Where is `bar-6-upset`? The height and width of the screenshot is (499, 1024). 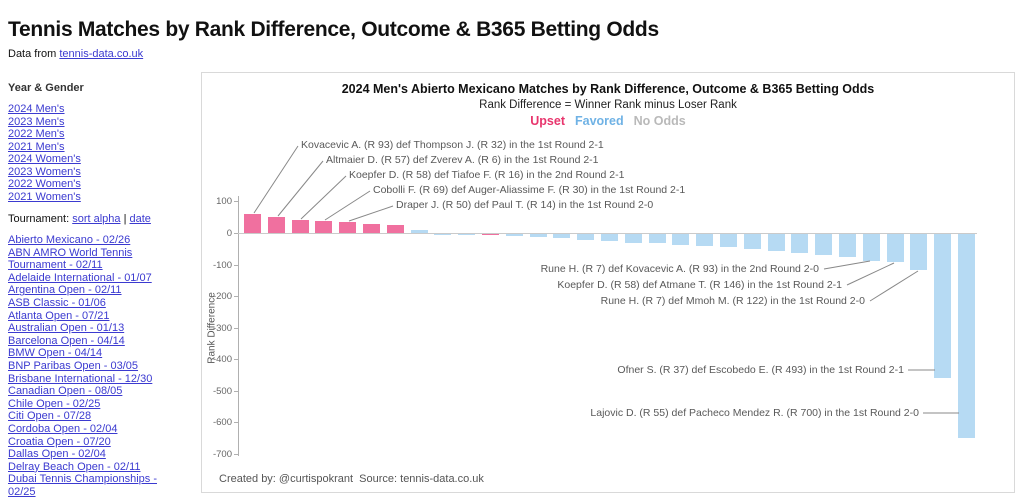
bar-6-upset is located at coordinates (371, 228).